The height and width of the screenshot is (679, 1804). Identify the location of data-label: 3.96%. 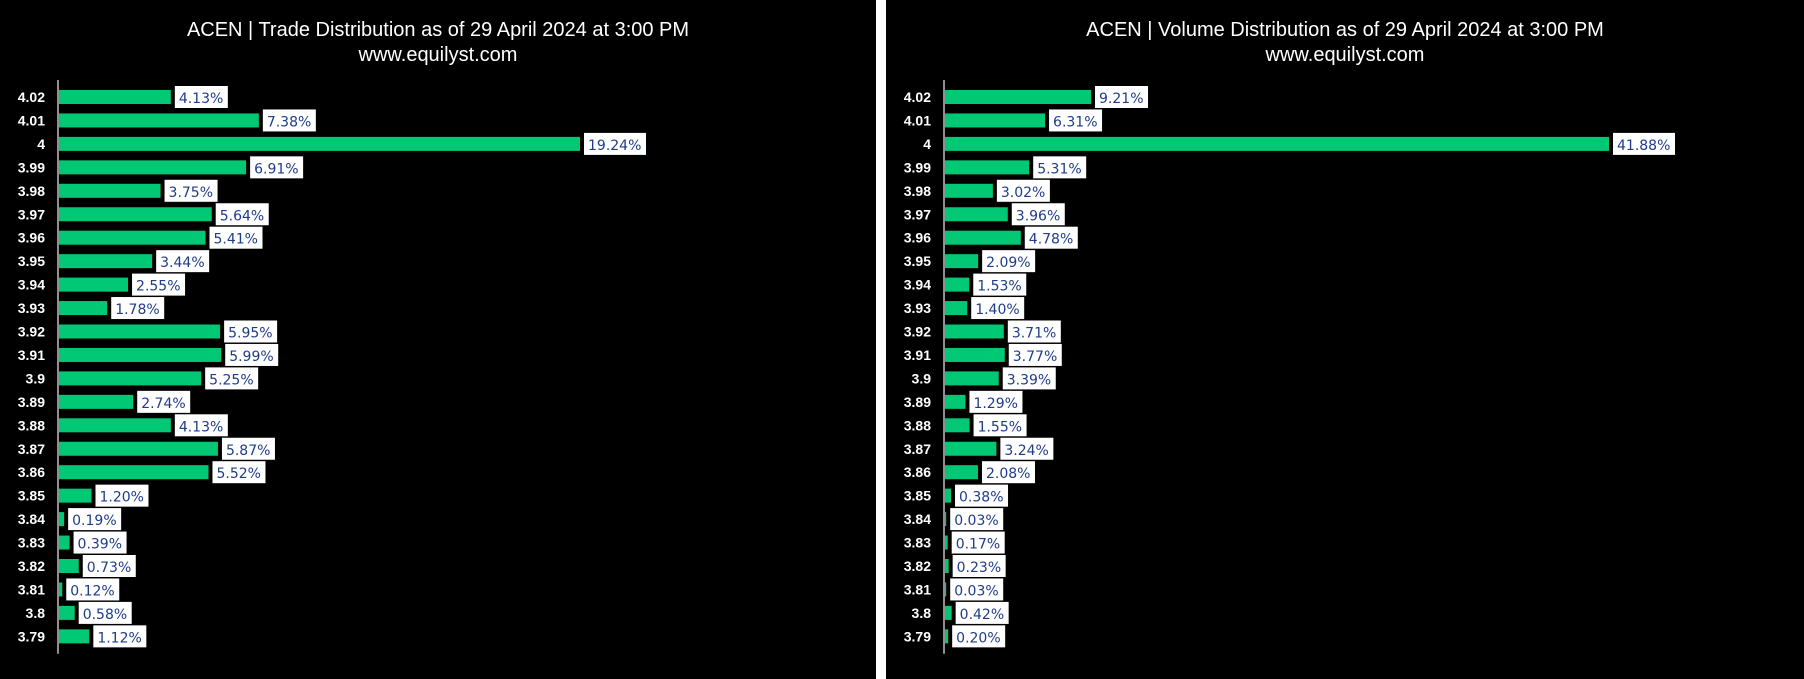
(1038, 216).